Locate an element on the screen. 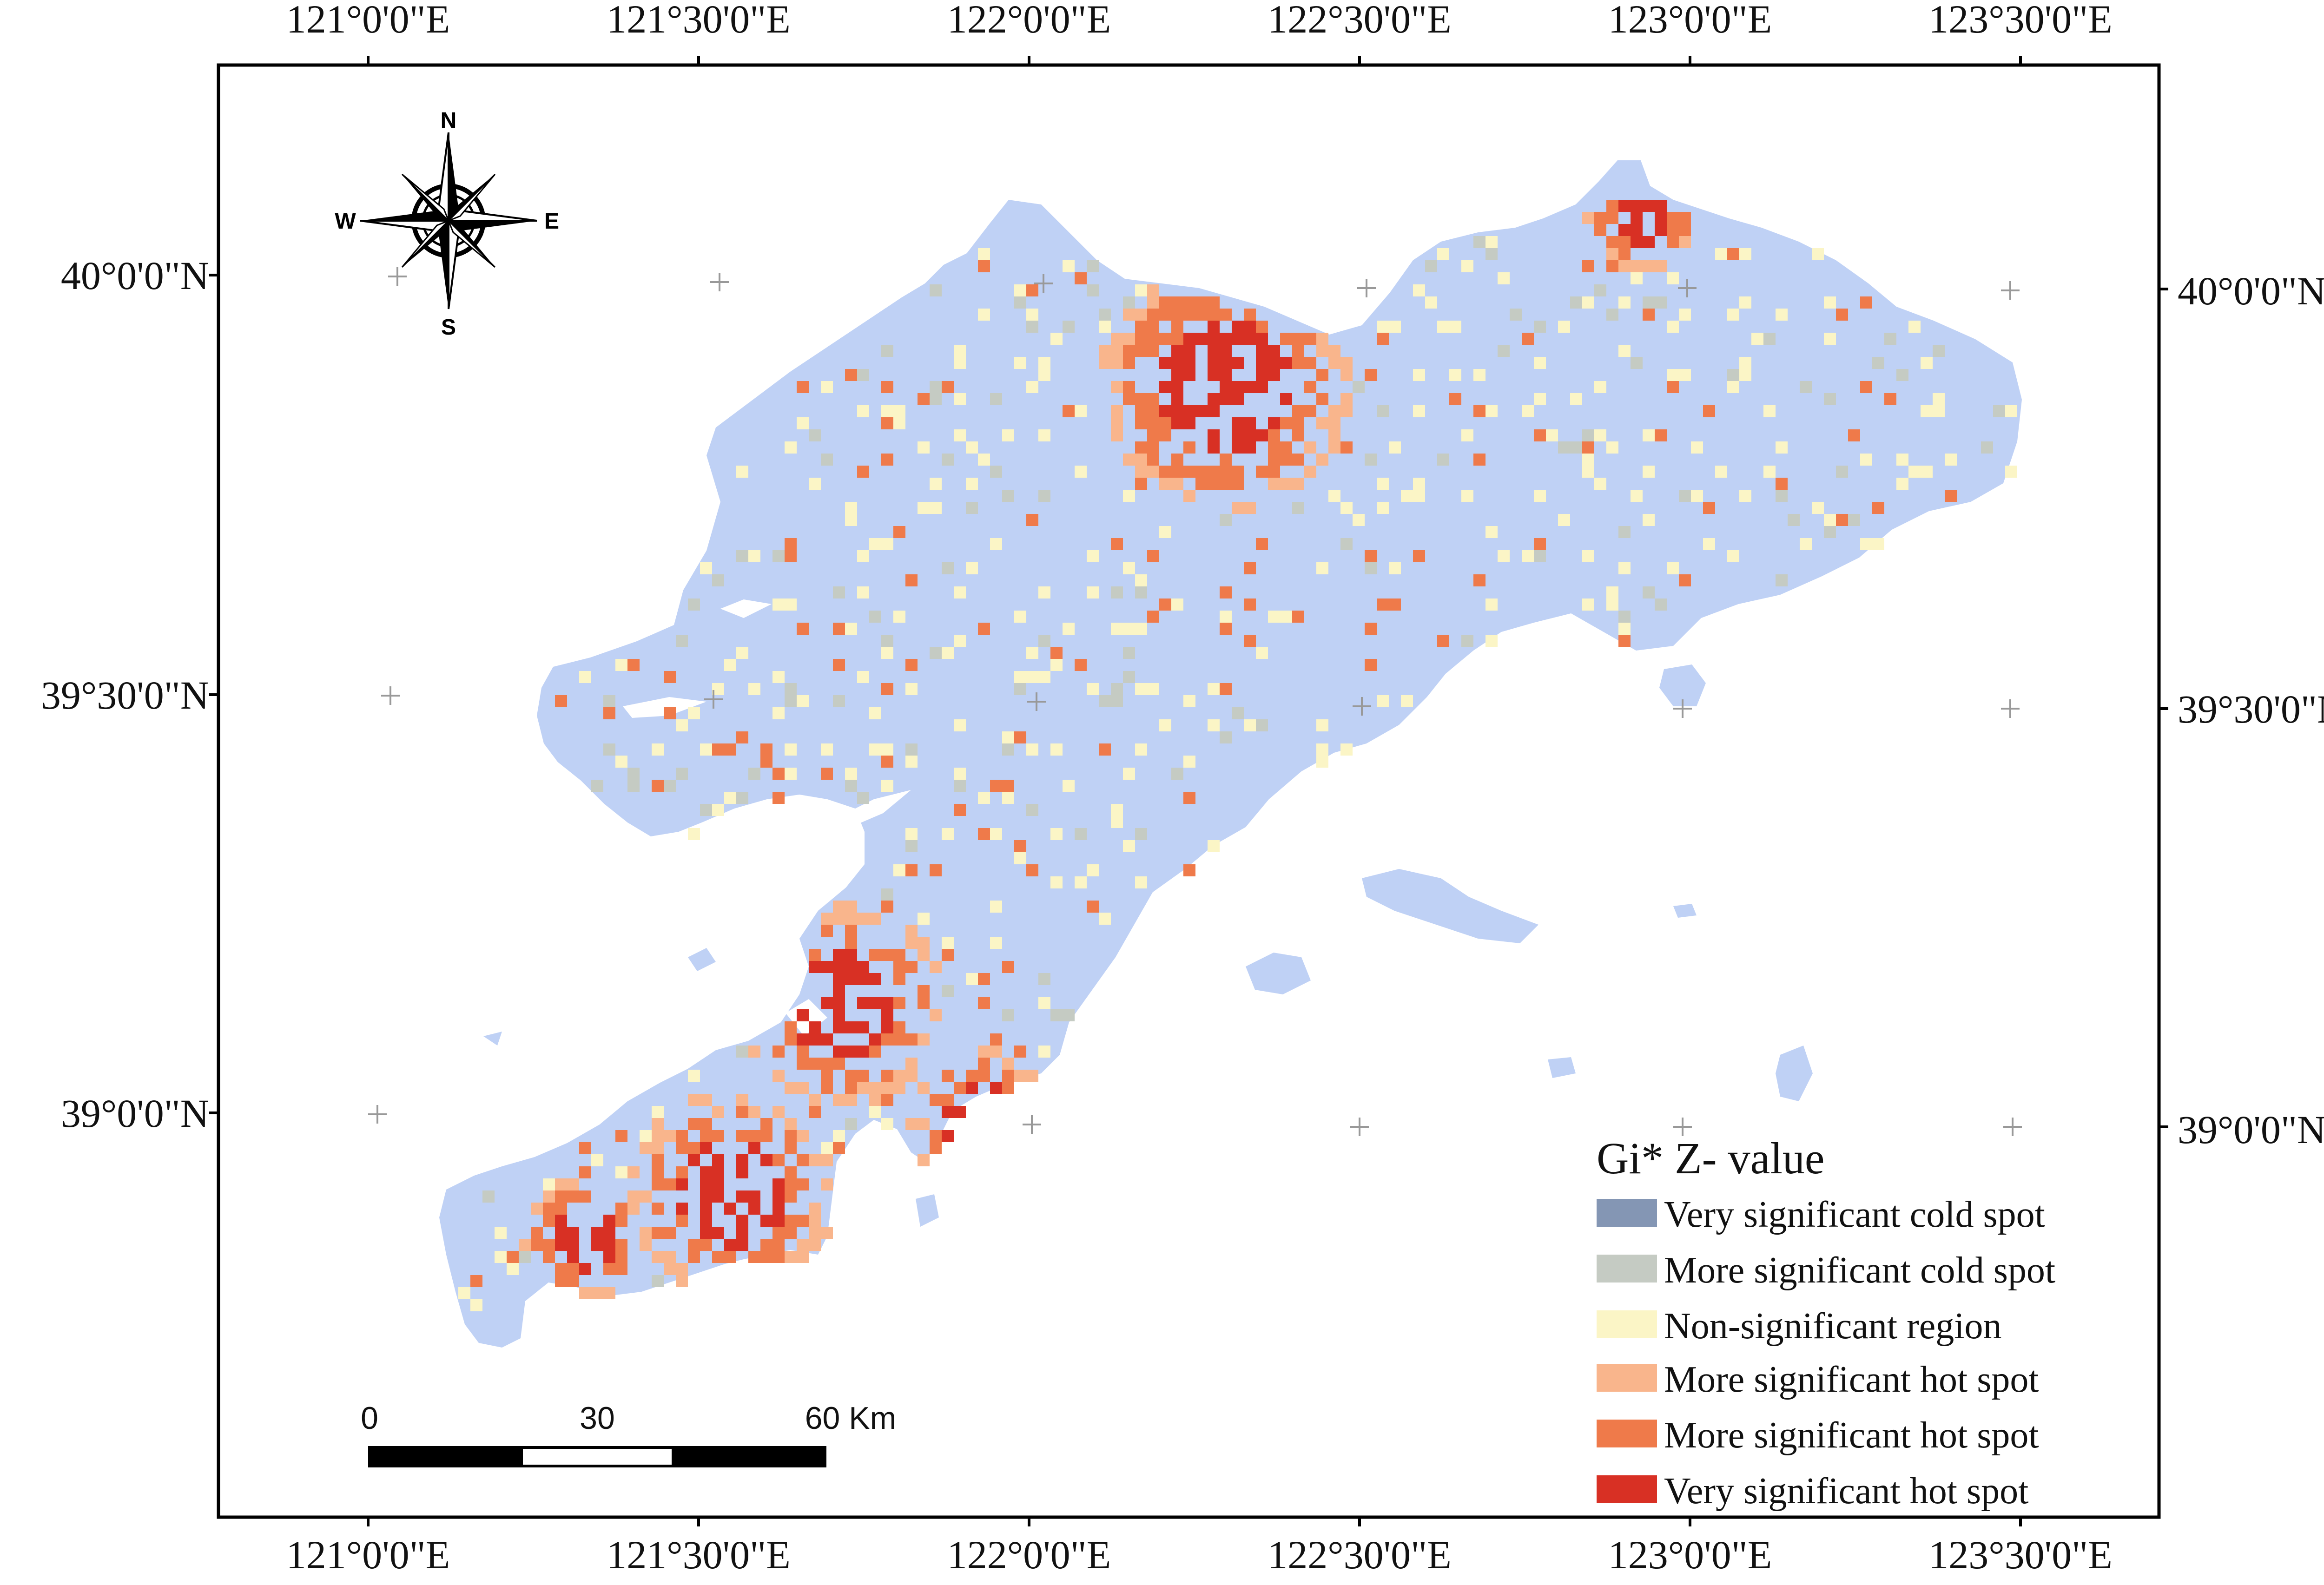 The image size is (2324, 1585). legend-title: Gi* Z- value is located at coordinates (1711, 1158).